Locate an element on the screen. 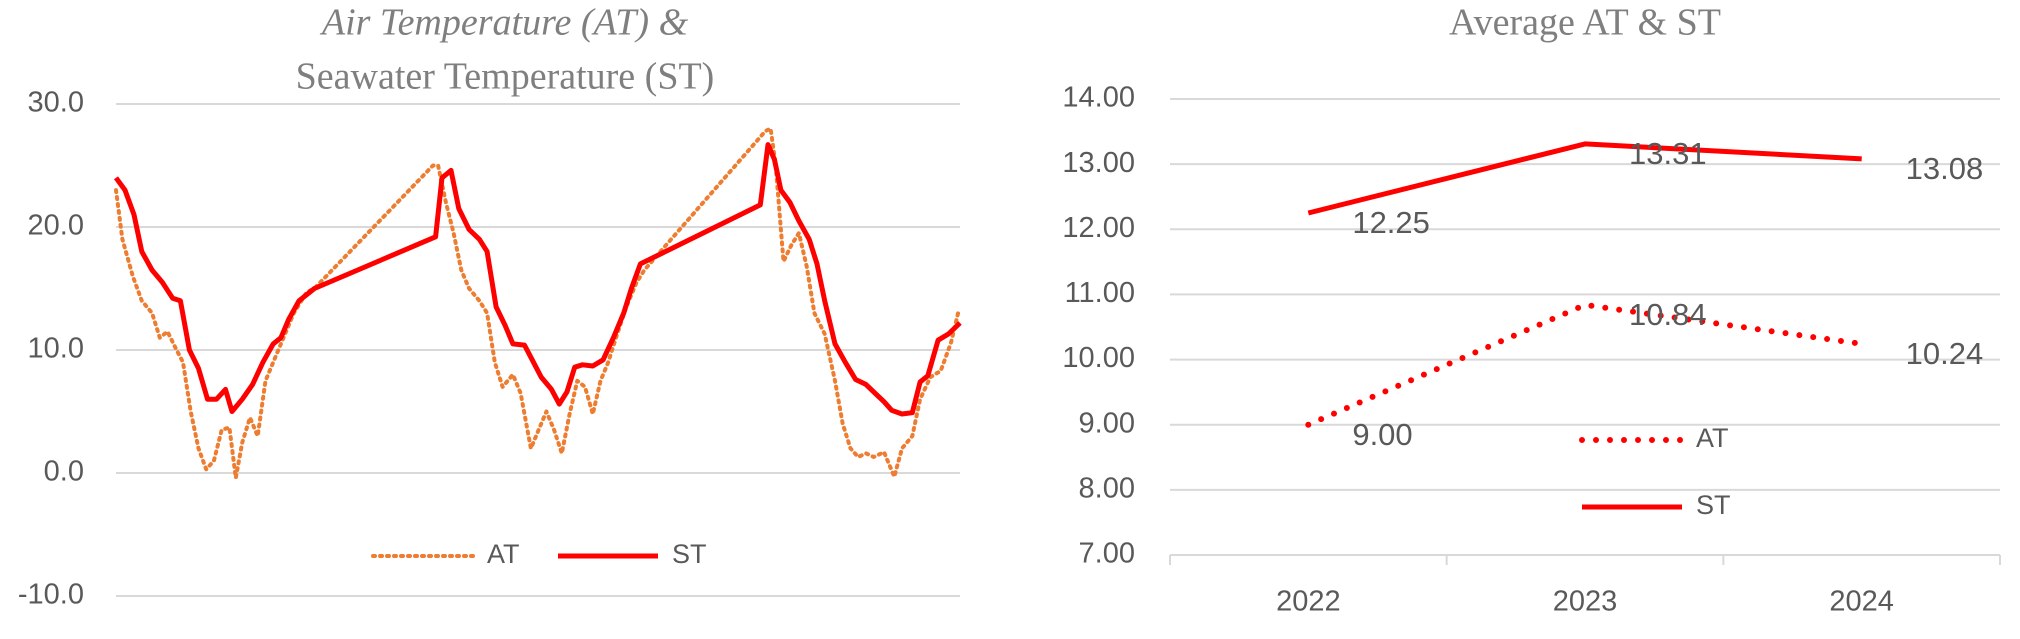 The width and height of the screenshot is (2020, 639). data-label: 9.00 is located at coordinates (1382, 434).